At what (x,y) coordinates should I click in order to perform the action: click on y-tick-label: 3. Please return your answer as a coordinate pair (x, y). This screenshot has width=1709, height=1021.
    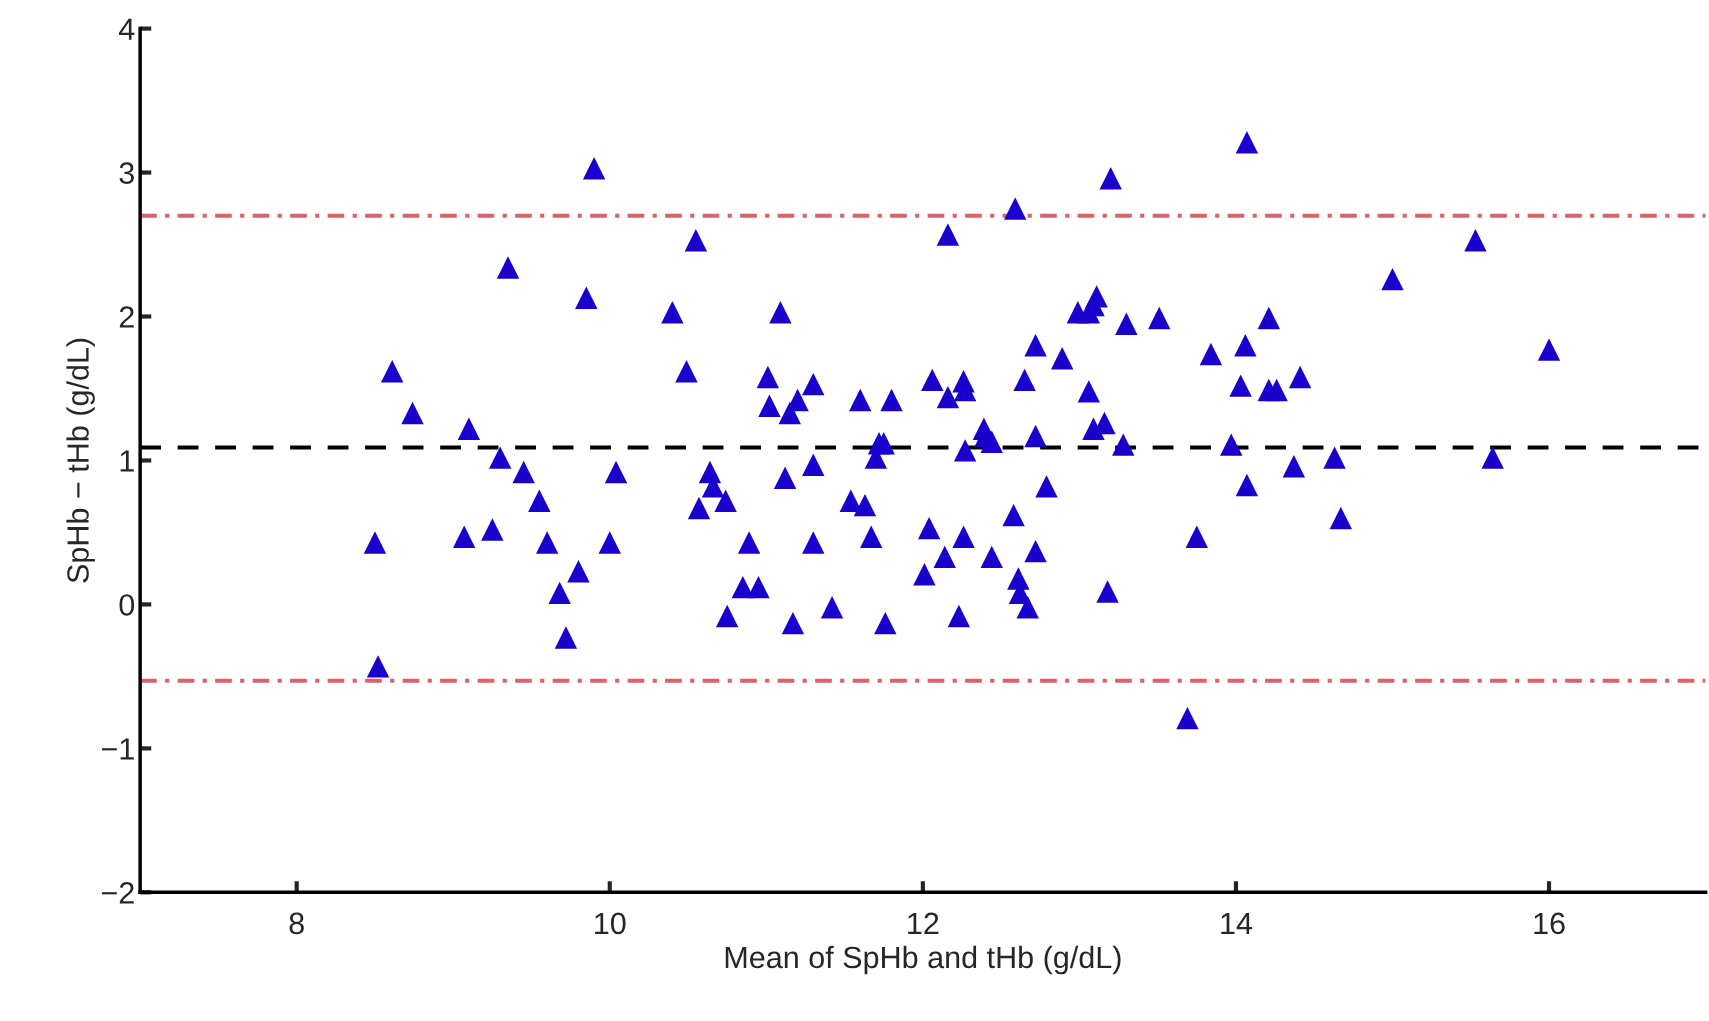
    Looking at the image, I should click on (126, 173).